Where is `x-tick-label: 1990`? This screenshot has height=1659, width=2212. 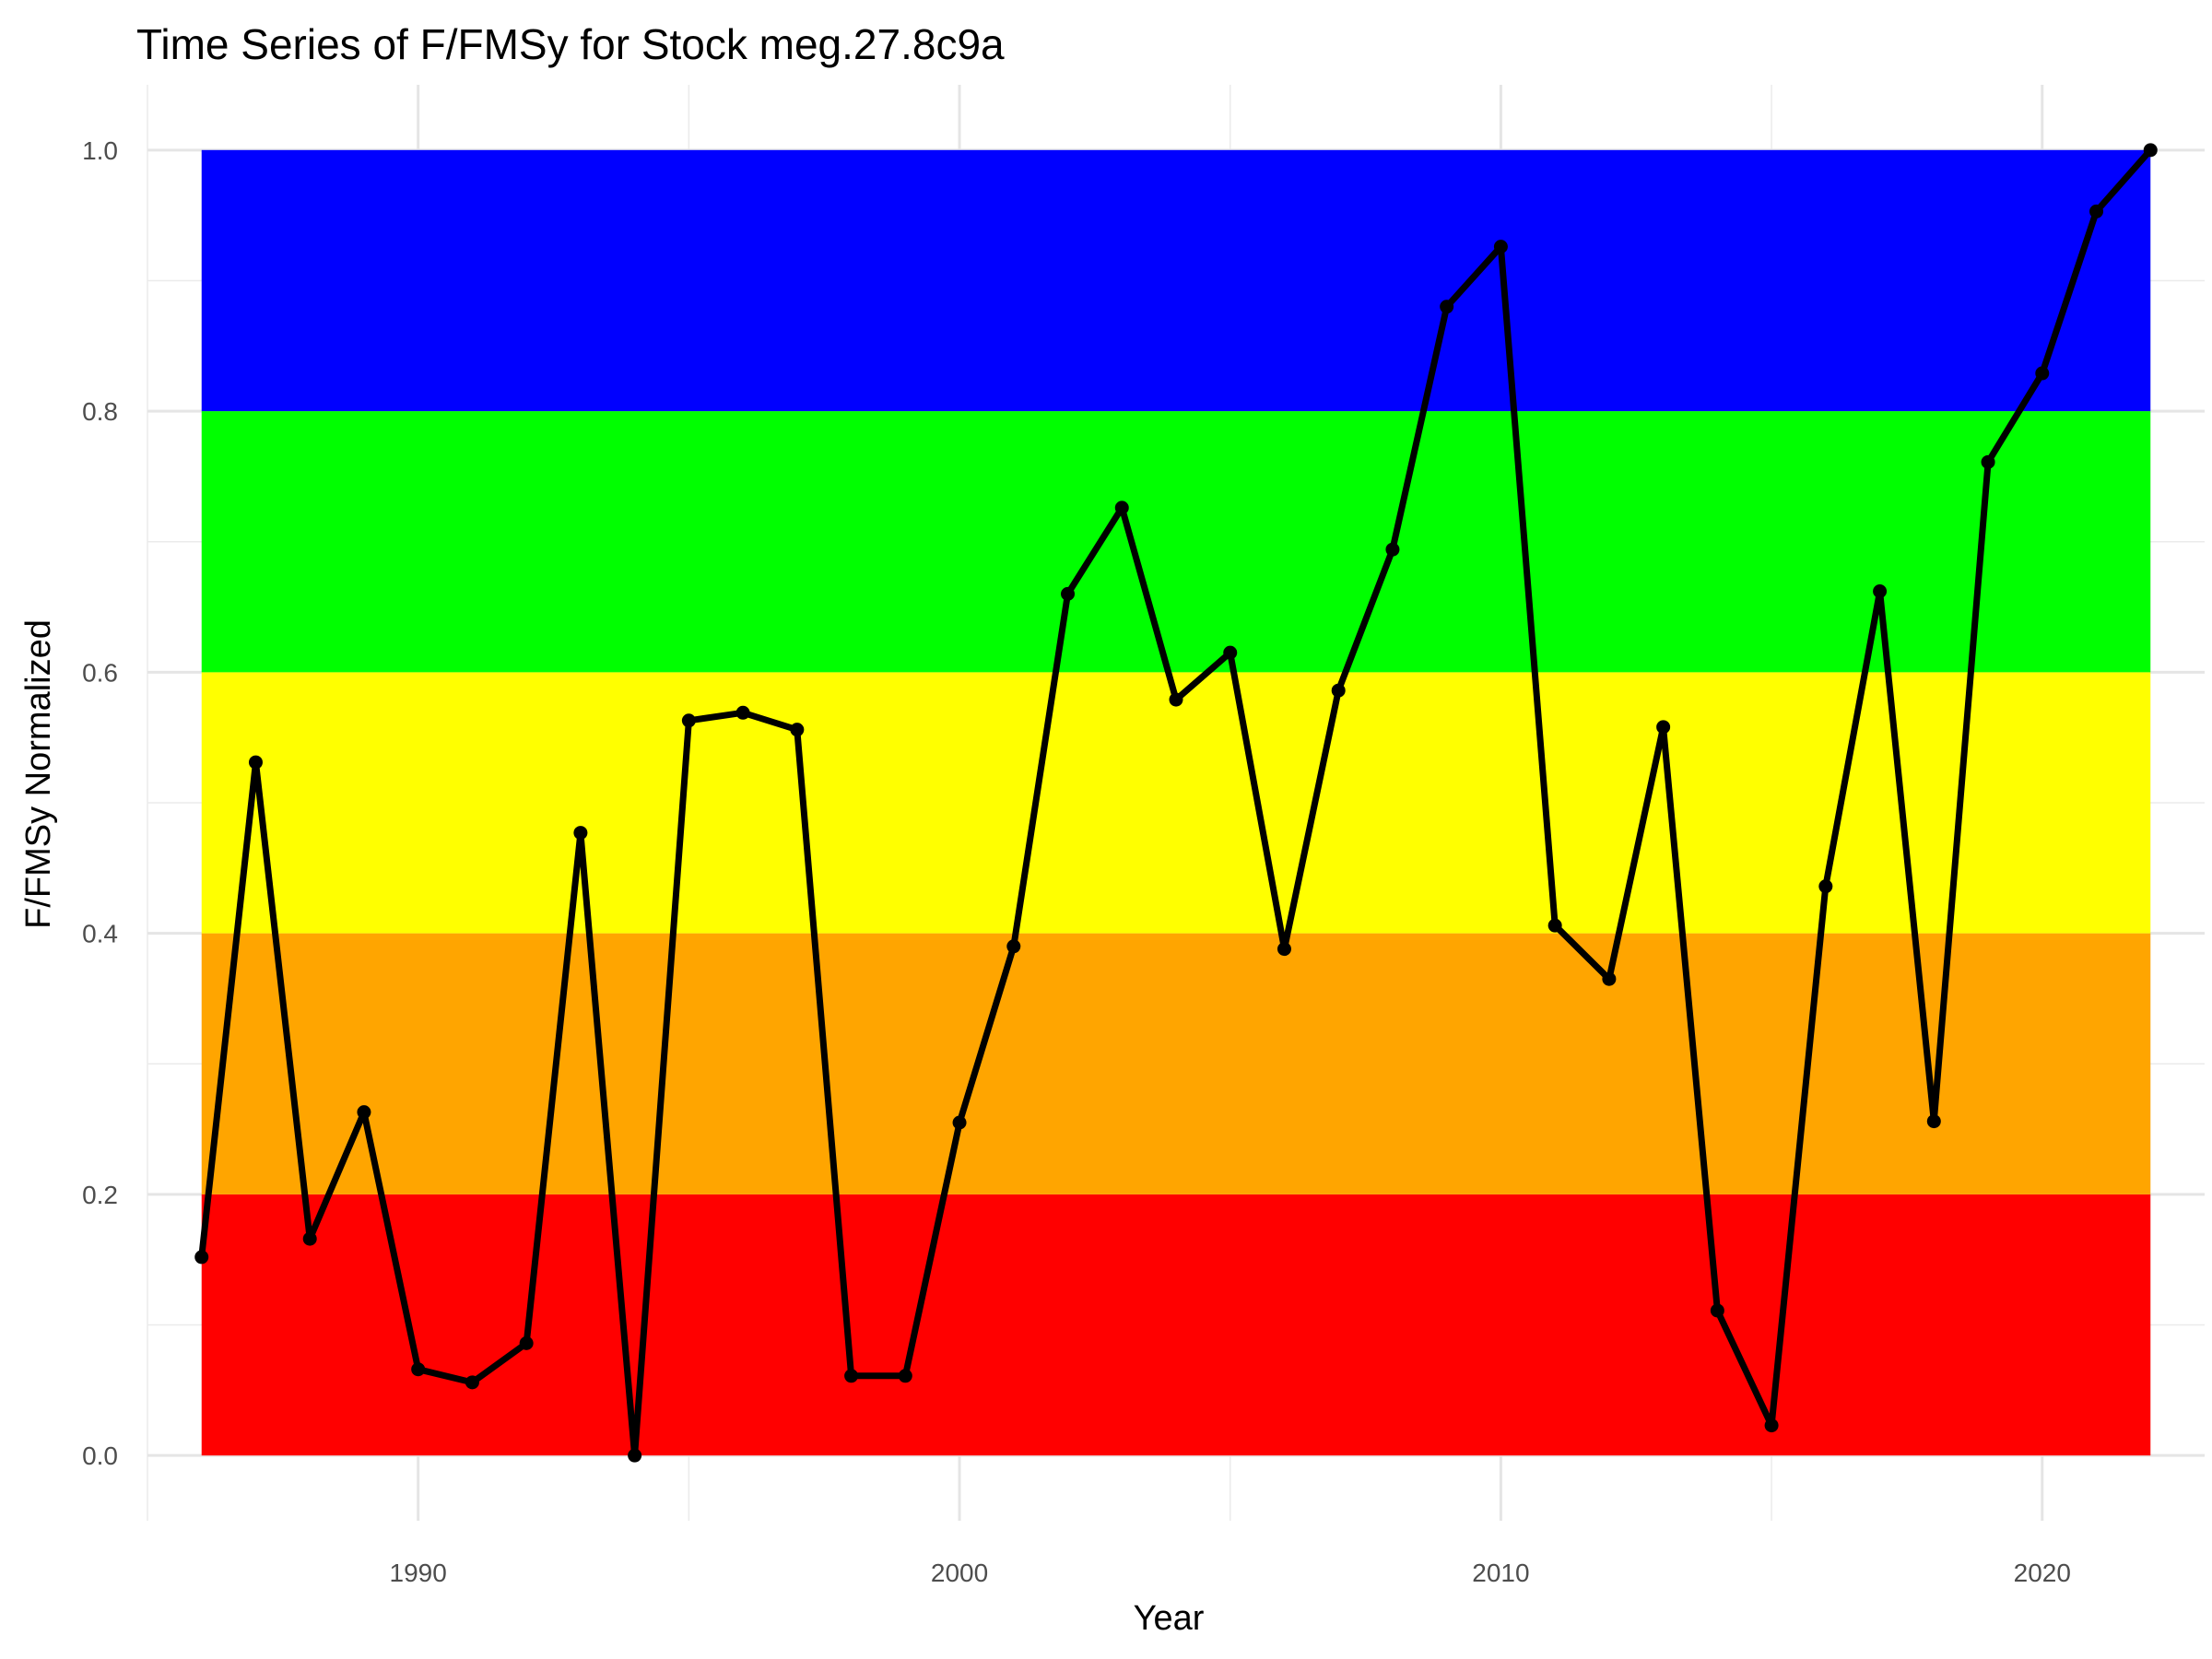 x-tick-label: 1990 is located at coordinates (418, 1573).